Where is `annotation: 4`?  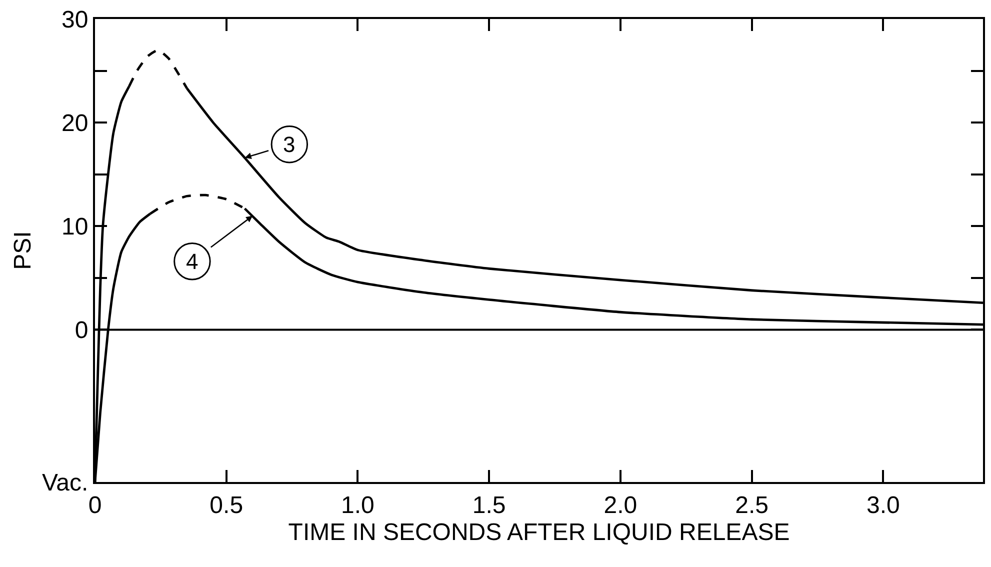 annotation: 4 is located at coordinates (192, 261).